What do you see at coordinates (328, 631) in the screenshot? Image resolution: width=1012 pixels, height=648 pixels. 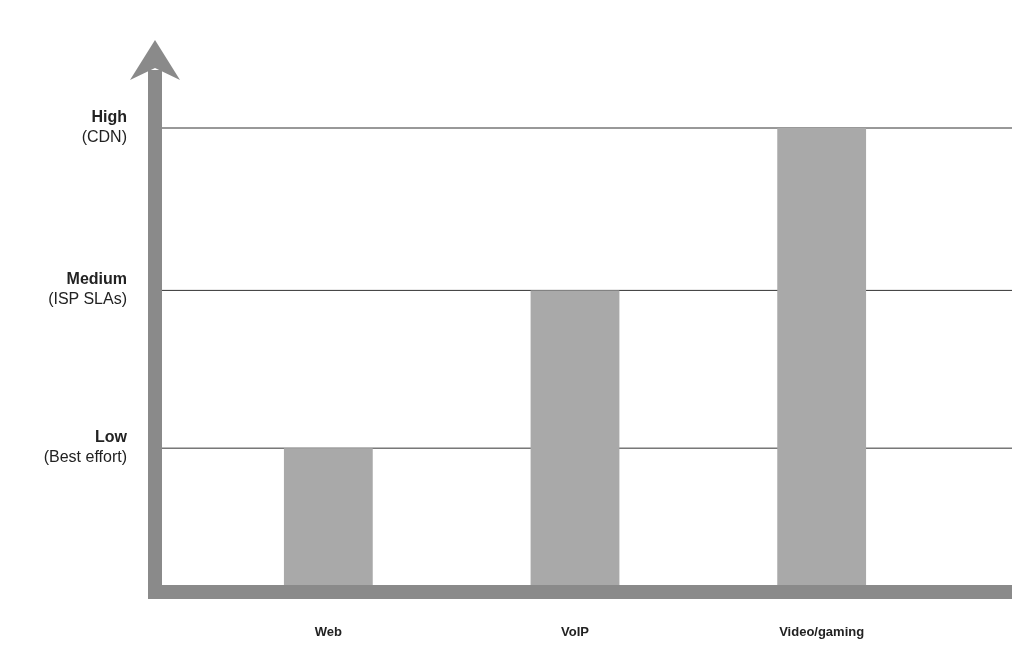 I see `x-tick-label: Web` at bounding box center [328, 631].